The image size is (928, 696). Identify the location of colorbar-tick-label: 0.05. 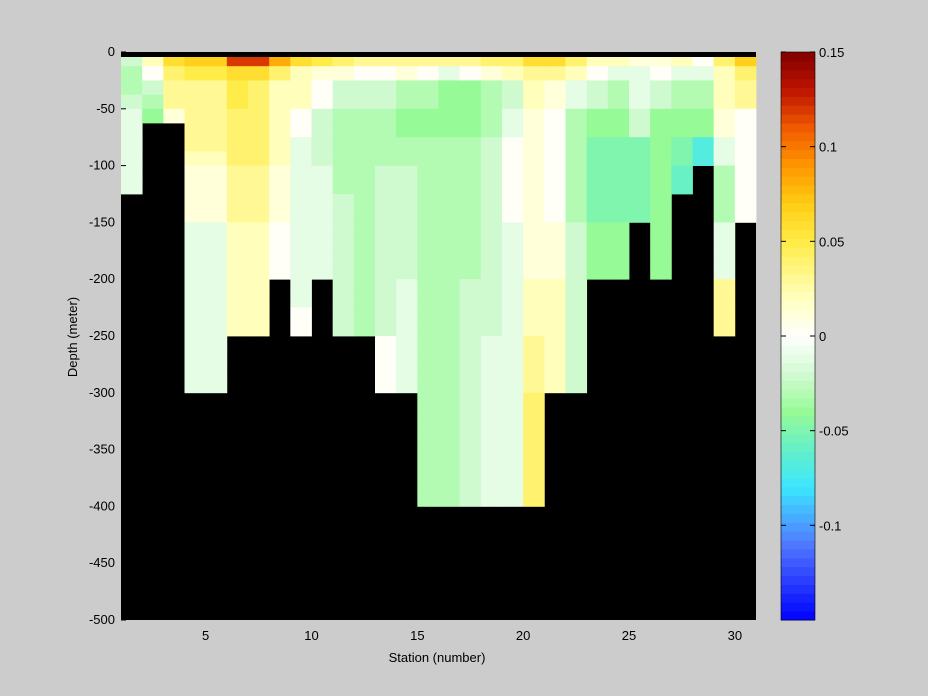
(831, 241).